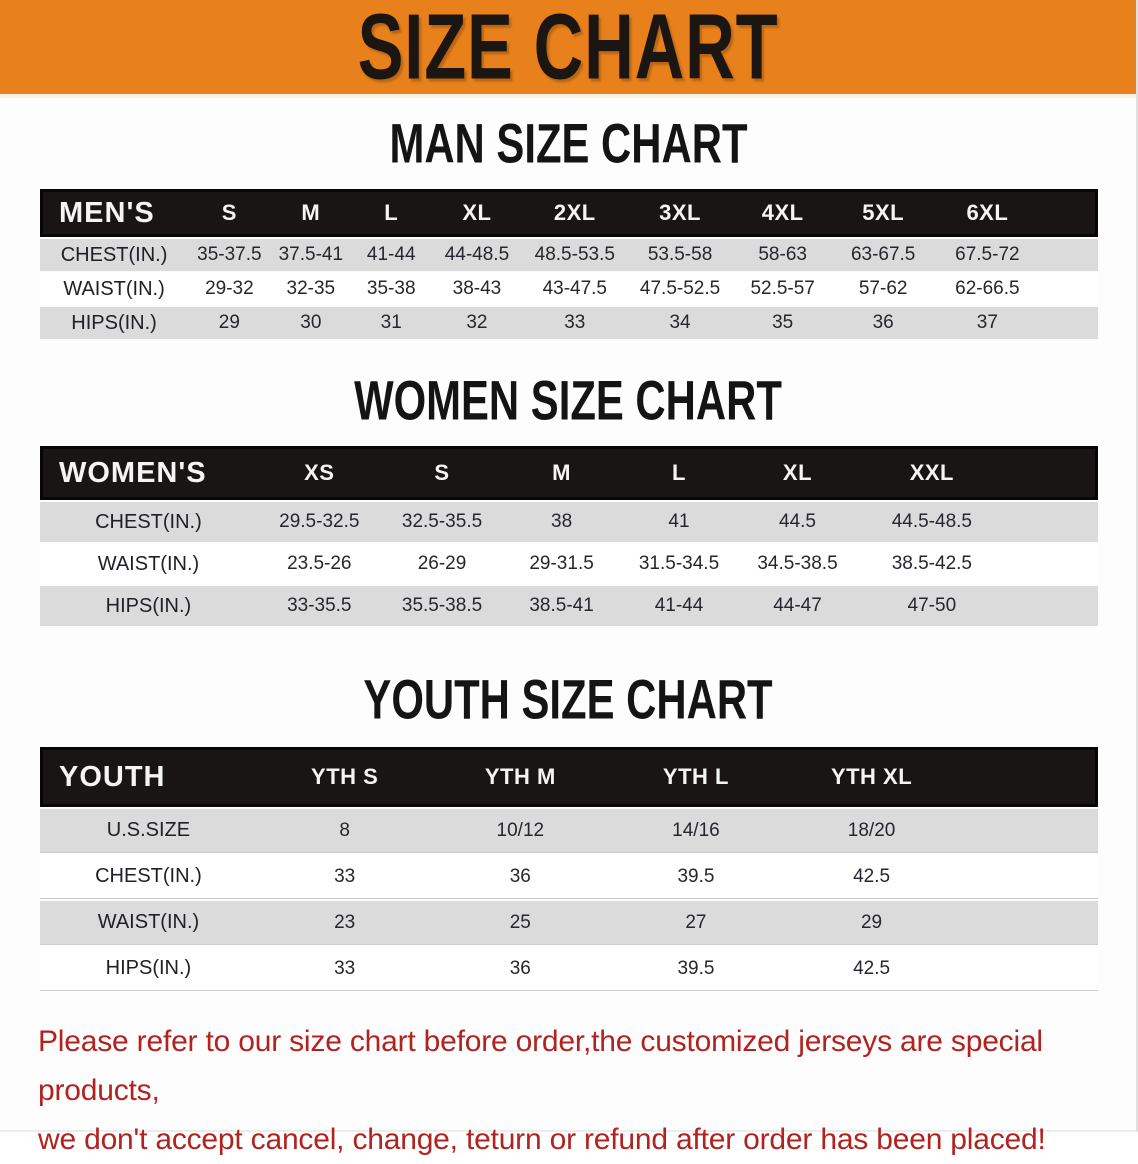 This screenshot has width=1138, height=1164. Describe the element at coordinates (442, 564) in the screenshot. I see `table-cell: 26-29` at that location.